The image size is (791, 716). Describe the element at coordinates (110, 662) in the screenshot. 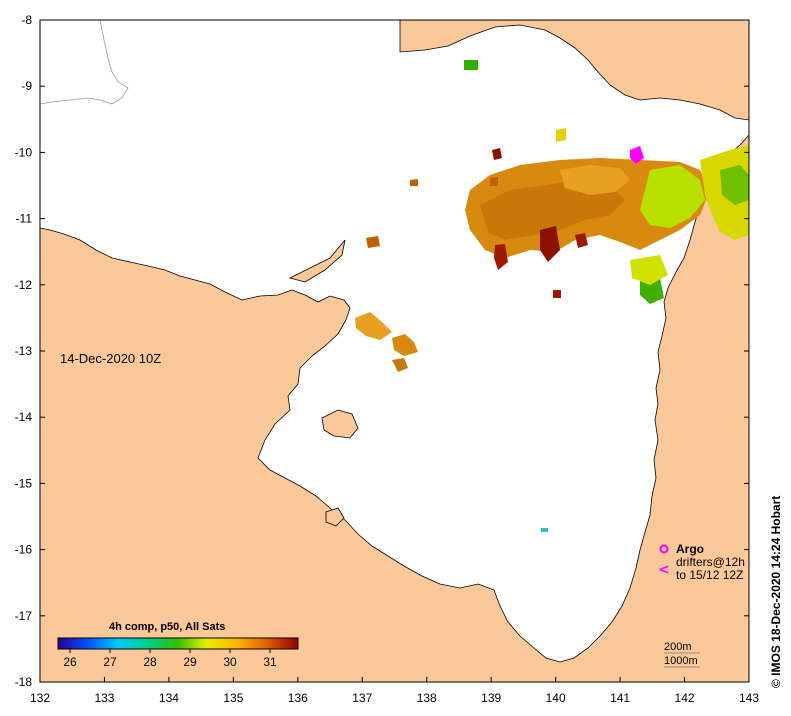

I see `colorbar-tick-label: 27` at that location.